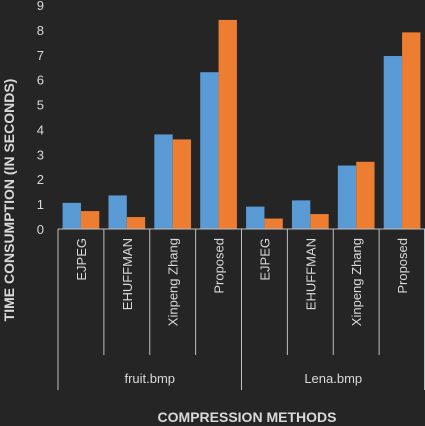  What do you see at coordinates (40, 105) in the screenshot?
I see `y-tick-label: 5` at bounding box center [40, 105].